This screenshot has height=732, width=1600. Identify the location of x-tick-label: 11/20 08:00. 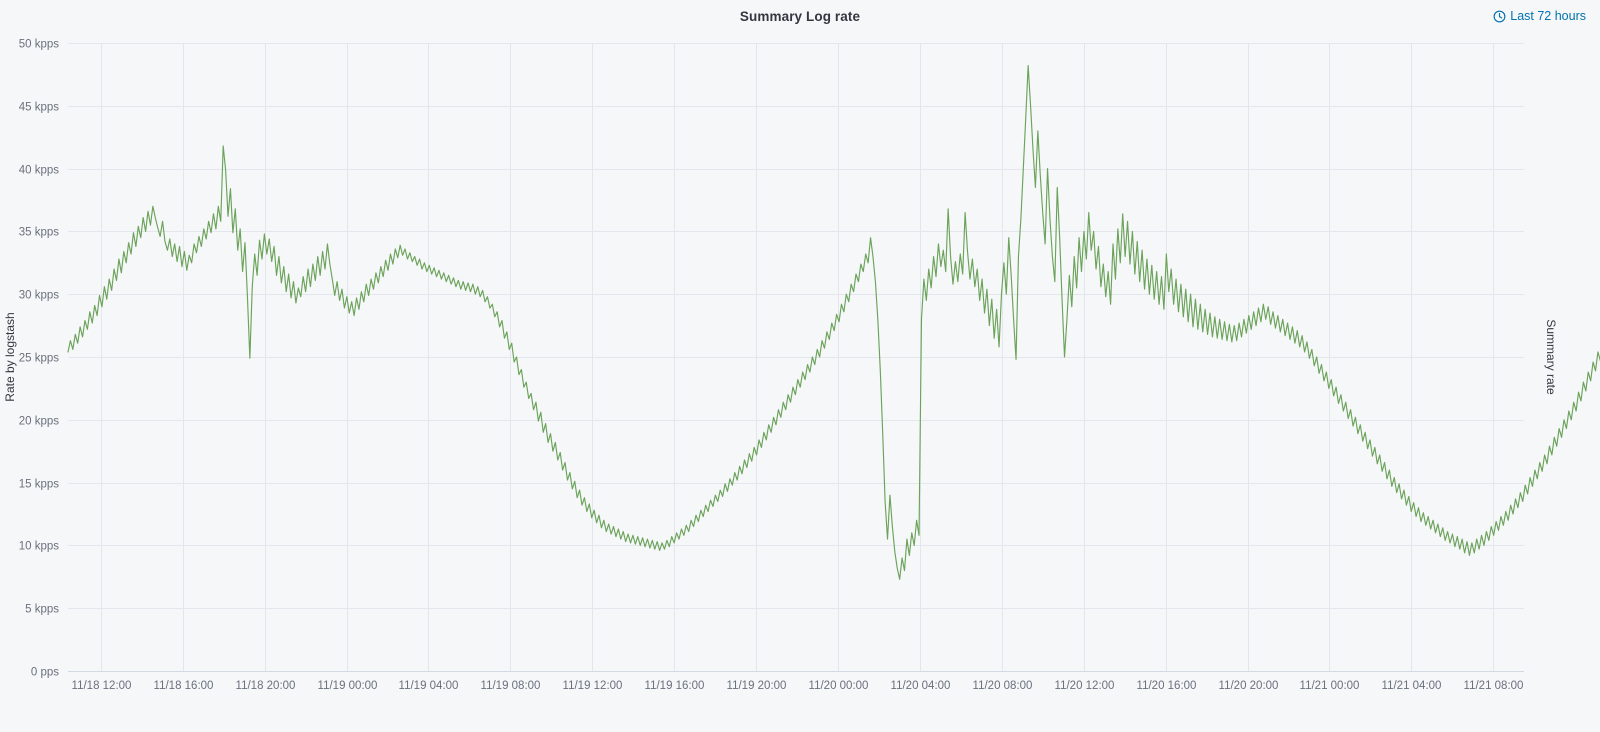
(1003, 686).